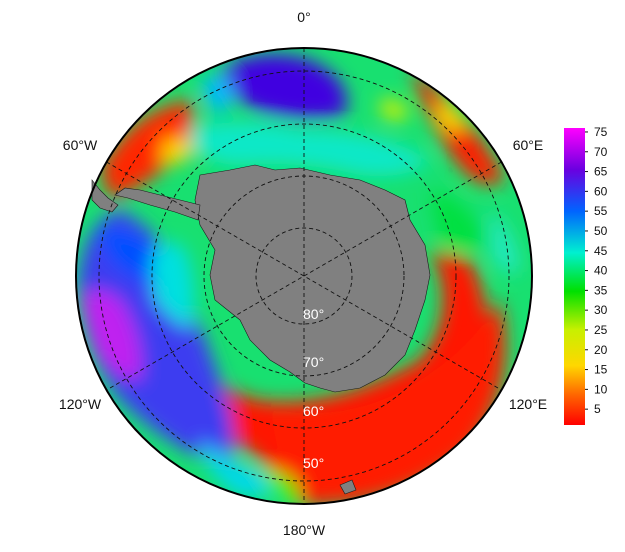 This screenshot has width=625, height=552. Describe the element at coordinates (601, 152) in the screenshot. I see `colorbar-tick-label: 70` at that location.